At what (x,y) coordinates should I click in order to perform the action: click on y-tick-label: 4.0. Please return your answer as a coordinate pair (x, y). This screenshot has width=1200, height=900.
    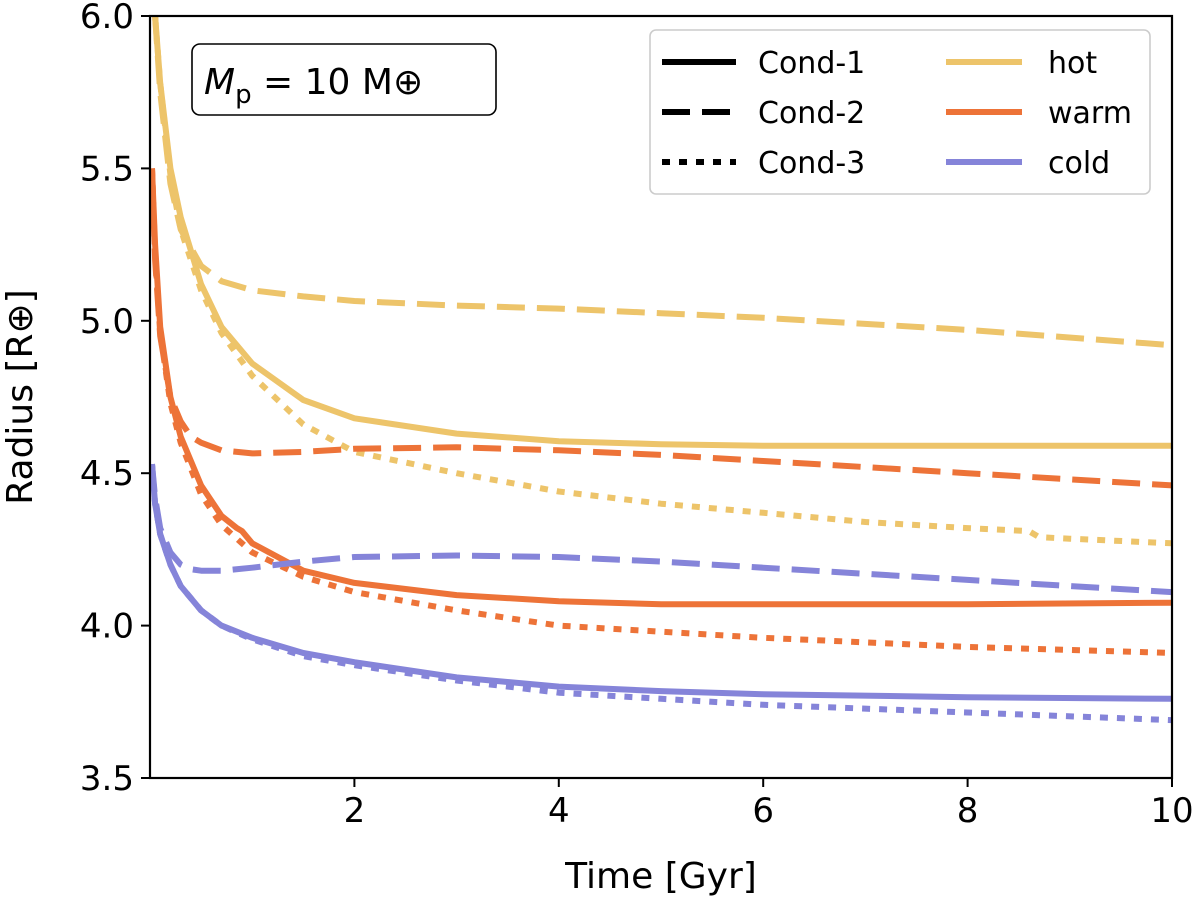
    Looking at the image, I should click on (107, 627).